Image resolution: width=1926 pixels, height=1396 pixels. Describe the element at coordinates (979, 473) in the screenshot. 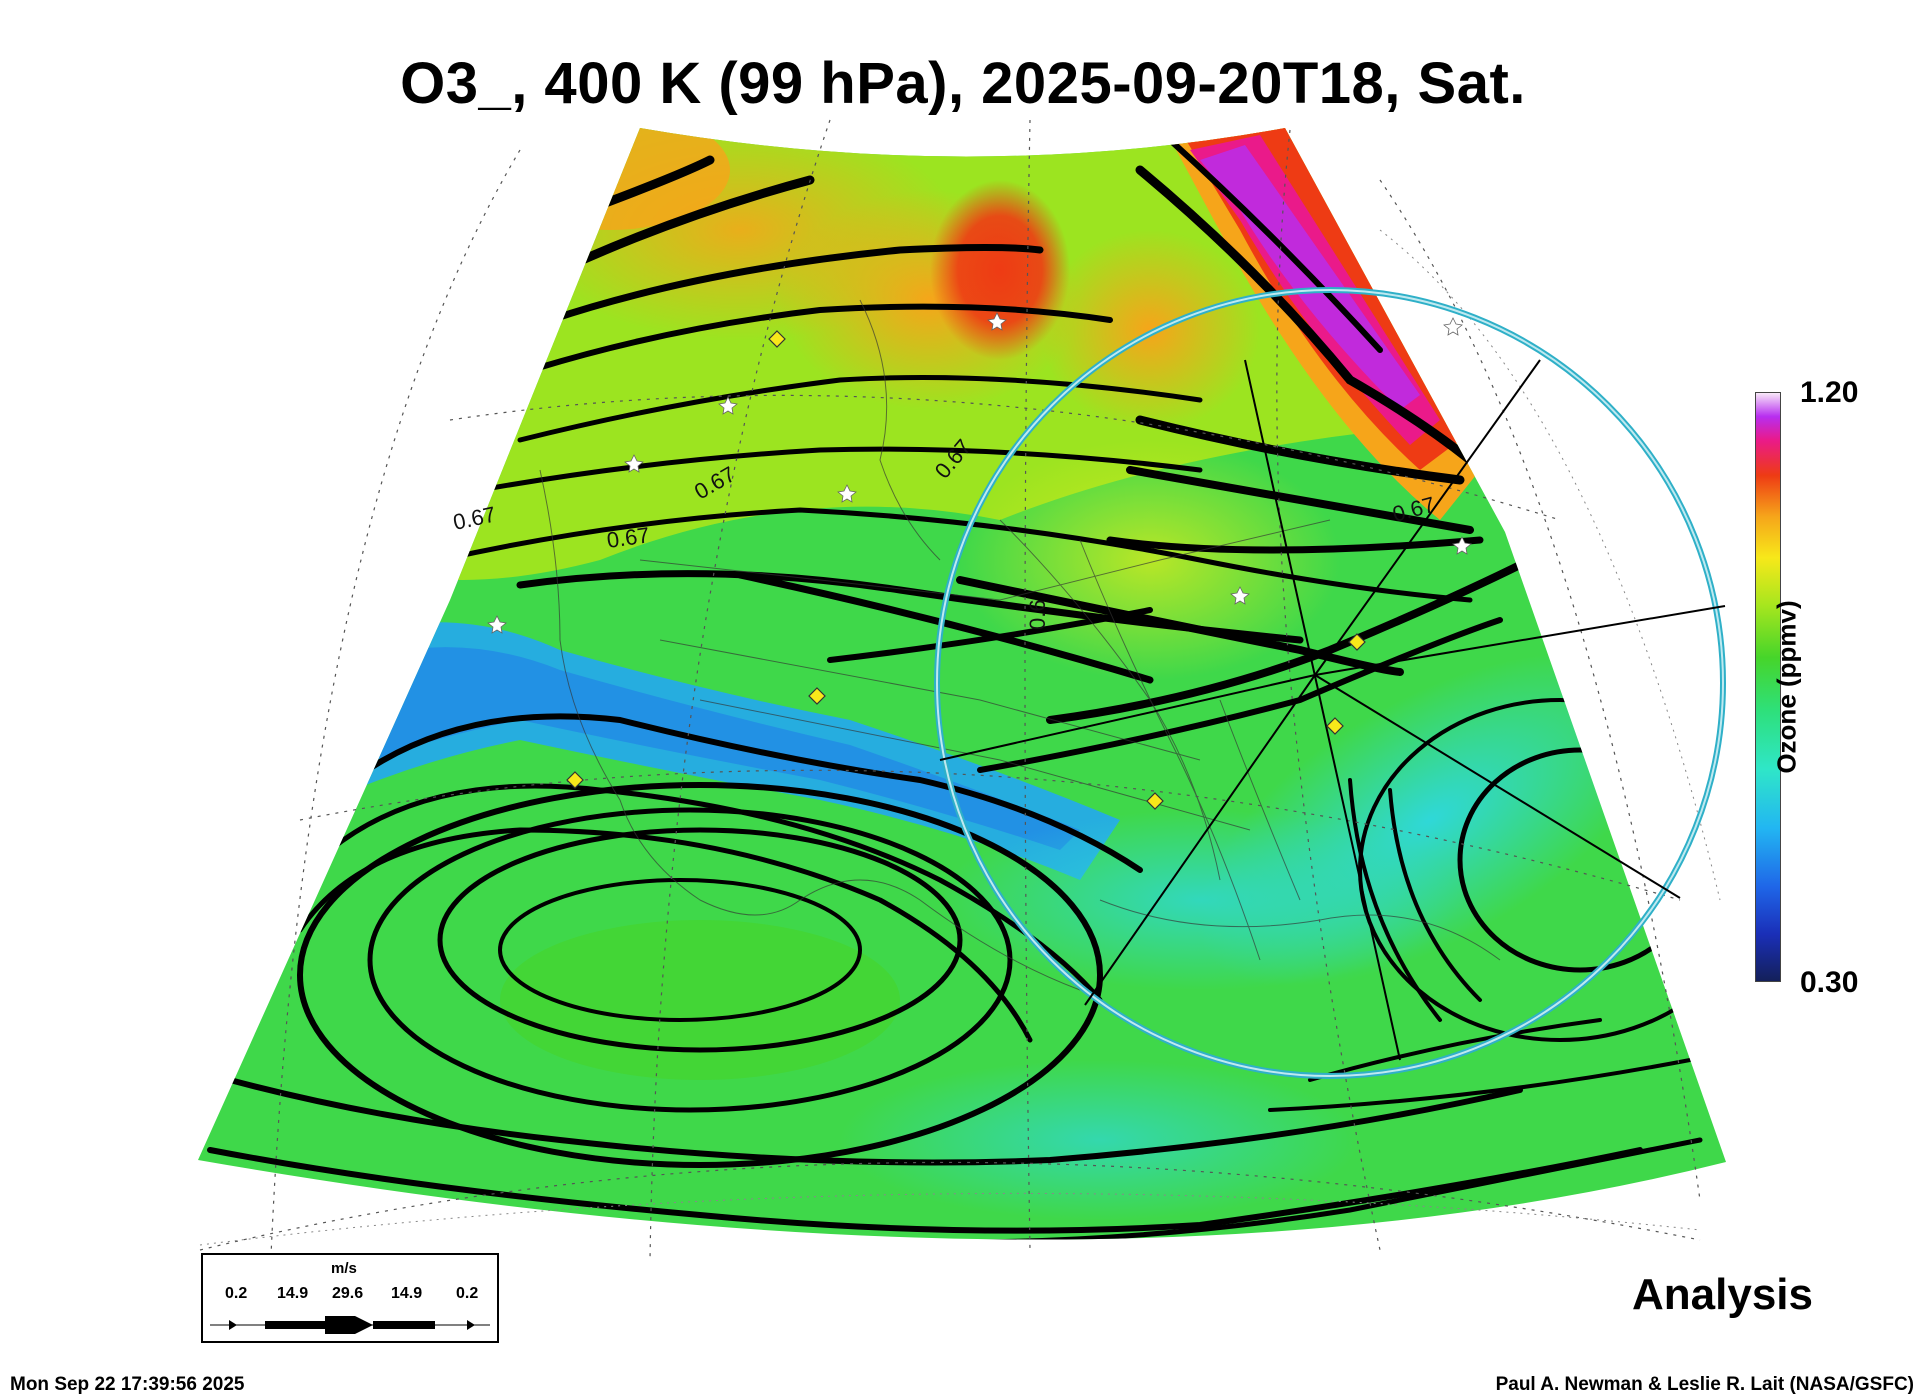

I see `station-stars` at that location.